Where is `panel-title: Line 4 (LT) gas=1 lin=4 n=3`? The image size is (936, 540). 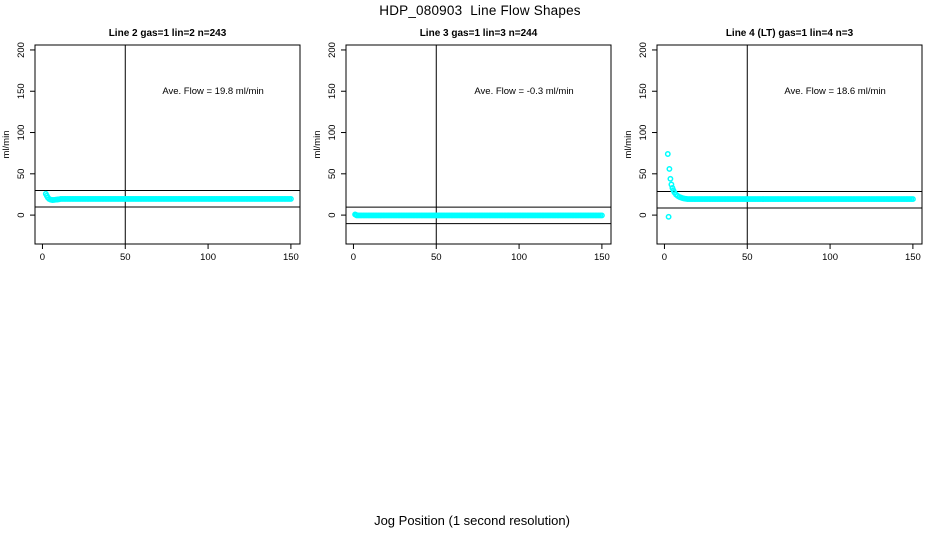
panel-title: Line 4 (LT) gas=1 lin=4 n=3 is located at coordinates (790, 33).